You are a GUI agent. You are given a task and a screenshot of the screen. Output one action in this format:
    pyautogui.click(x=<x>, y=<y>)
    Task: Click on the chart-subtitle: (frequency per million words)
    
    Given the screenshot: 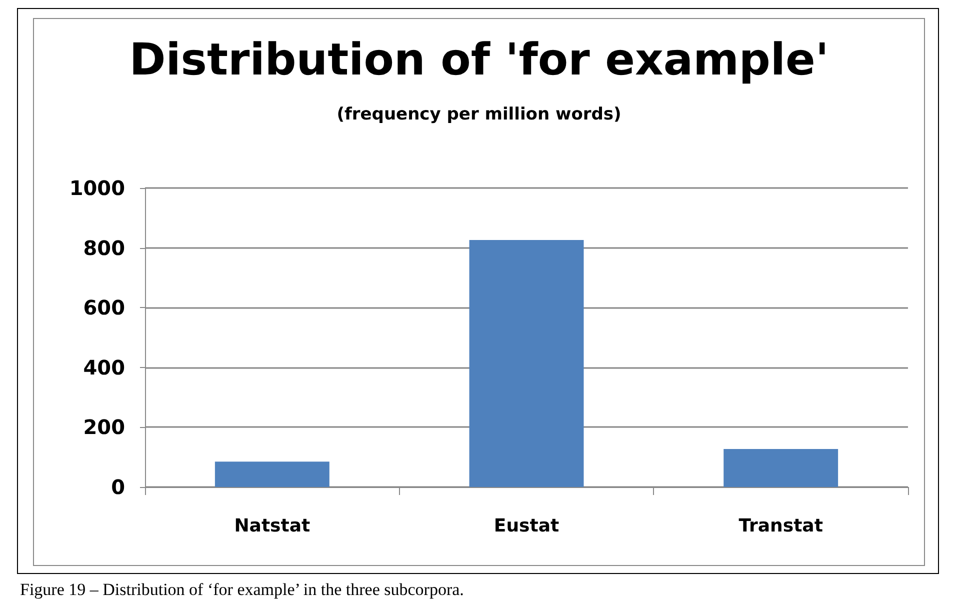 What is the action you would take?
    pyautogui.click(x=479, y=114)
    